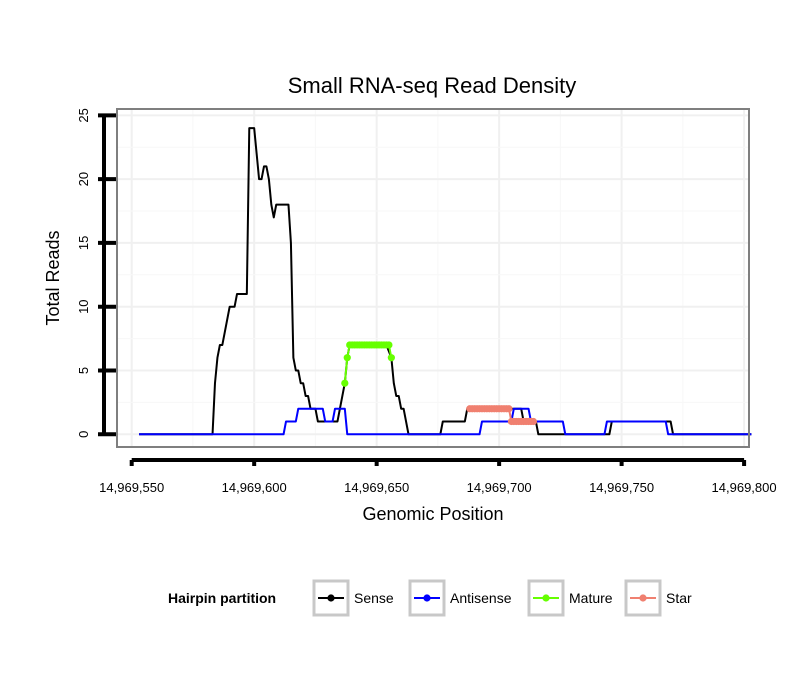  Describe the element at coordinates (481, 598) in the screenshot. I see `legend-label: Antisense` at that location.